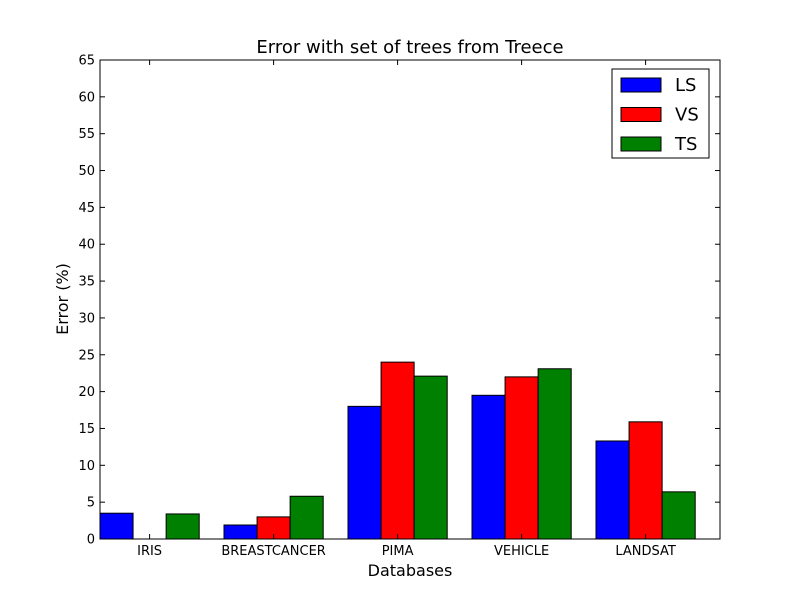 This screenshot has width=800, height=600. I want to click on legend-swatch-ts, so click(641, 144).